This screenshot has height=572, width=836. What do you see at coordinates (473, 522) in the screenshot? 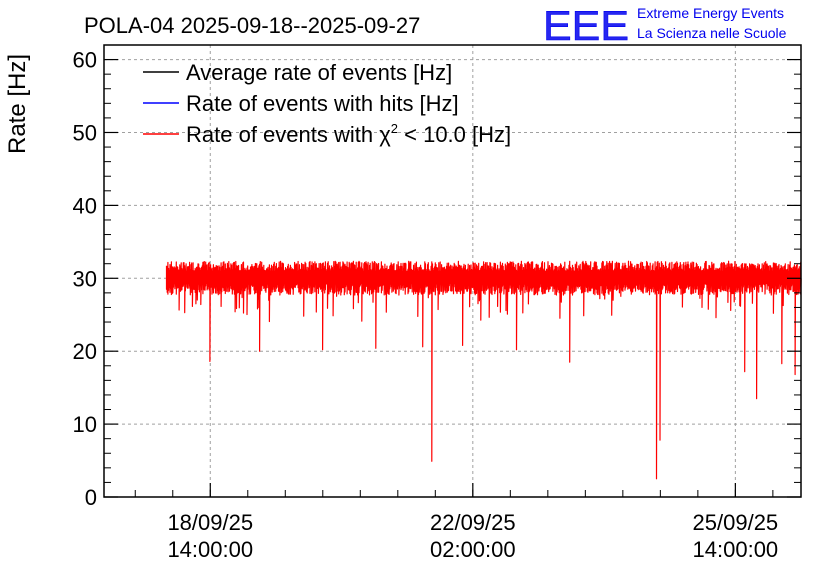
I see `x-tick-label-date: 22/09/25` at bounding box center [473, 522].